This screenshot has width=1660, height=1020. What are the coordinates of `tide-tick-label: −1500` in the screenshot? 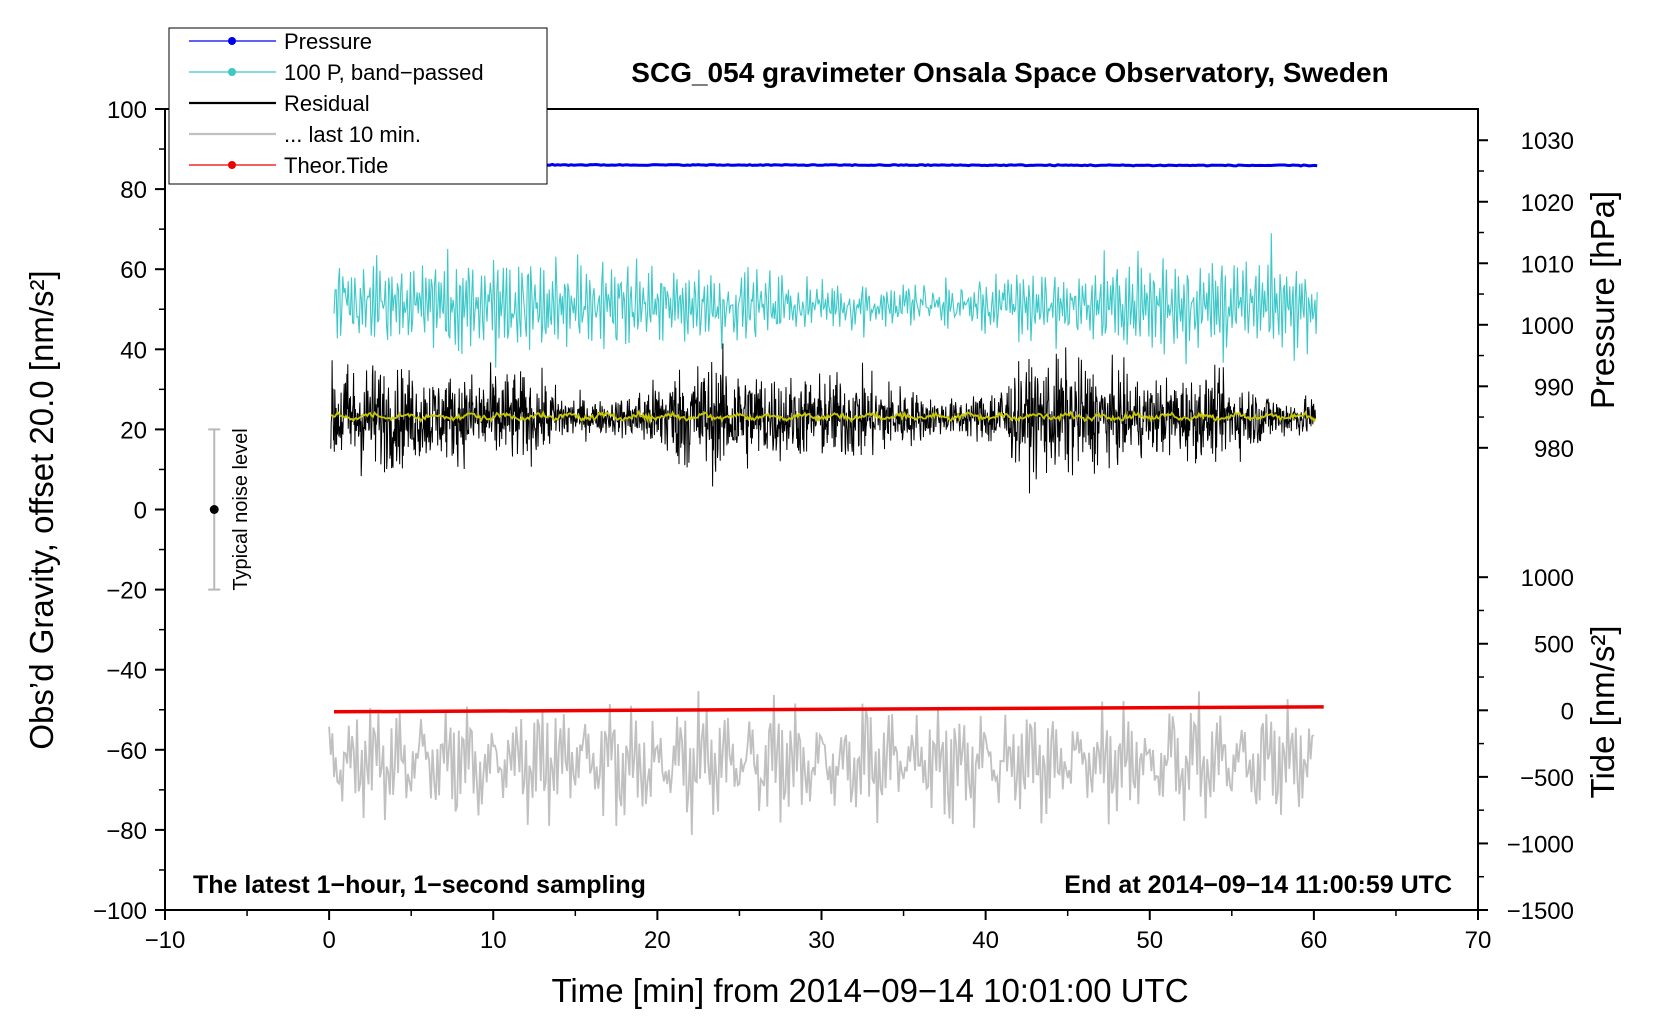 It's located at (1540, 911).